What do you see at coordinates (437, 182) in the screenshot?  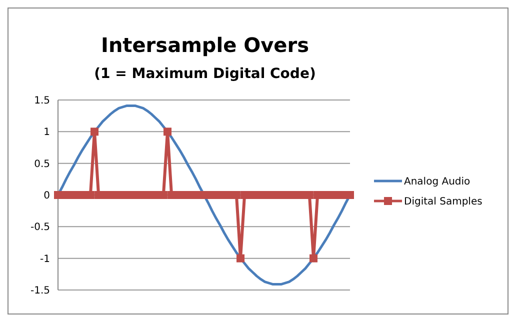 I see `legend-label: Analog Audio` at bounding box center [437, 182].